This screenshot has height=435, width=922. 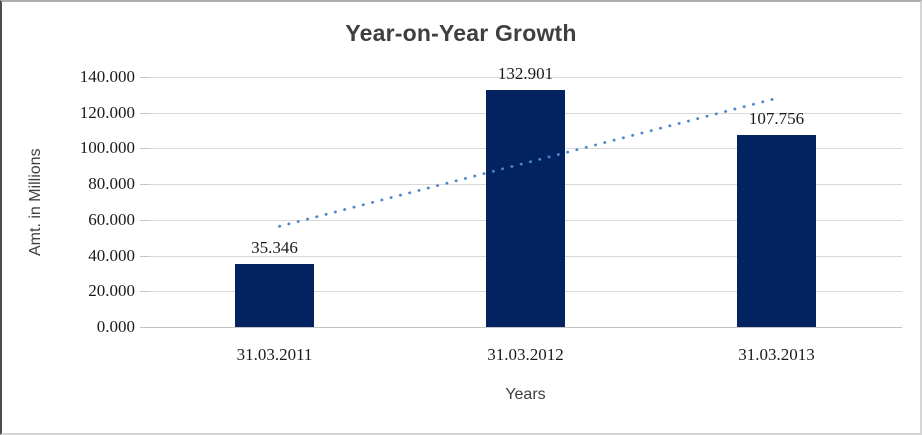 I want to click on y-tick-label: 0.000, so click(x=115, y=326).